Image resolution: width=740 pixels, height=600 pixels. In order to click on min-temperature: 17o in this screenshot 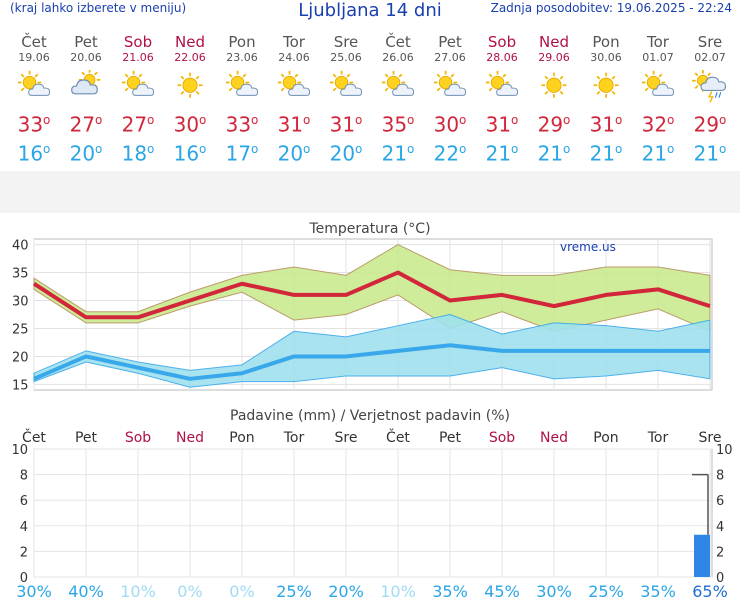, I will do `click(242, 153)`.